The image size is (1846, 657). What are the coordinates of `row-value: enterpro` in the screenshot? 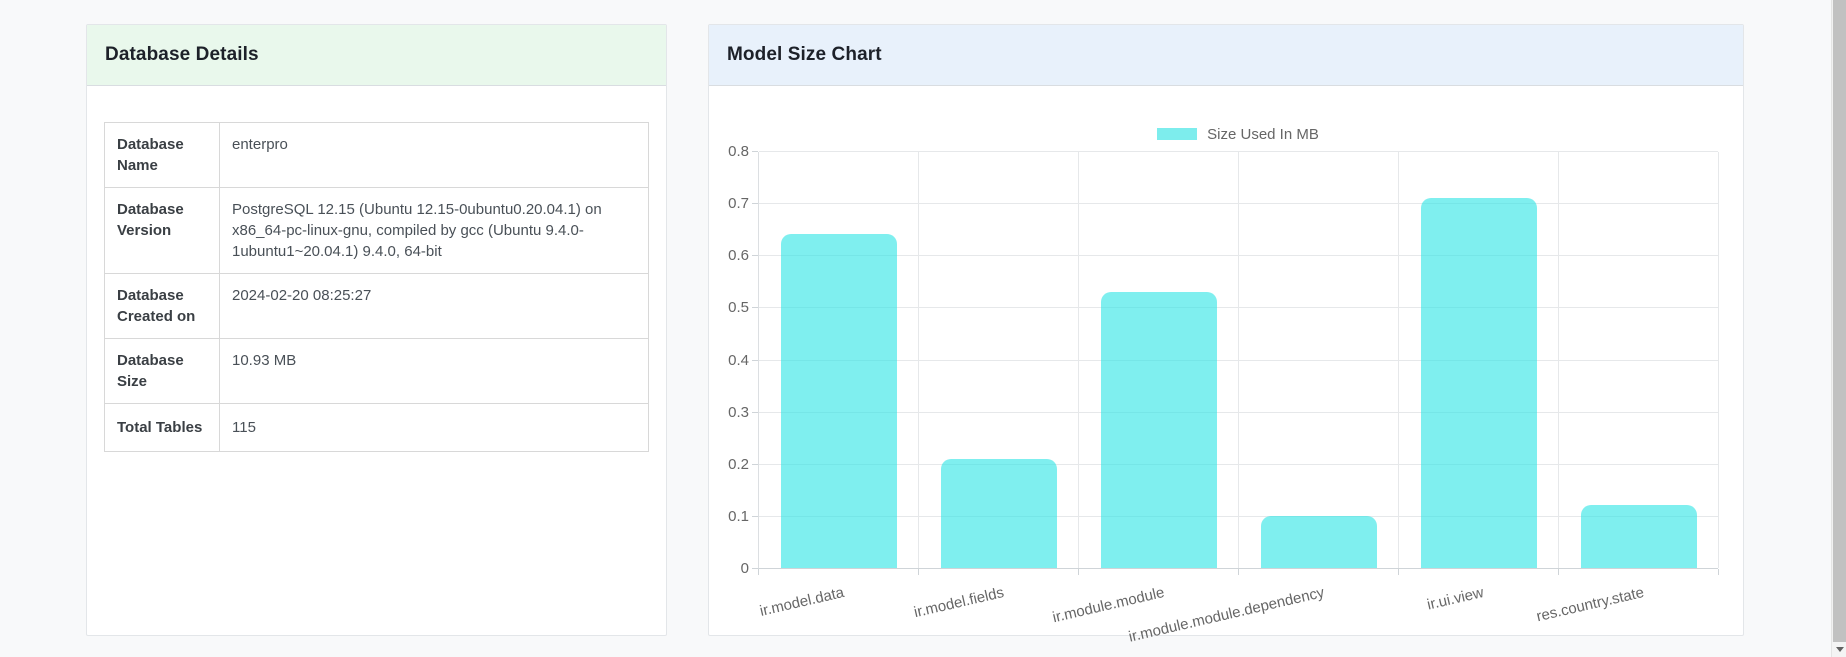 It's located at (434, 155).